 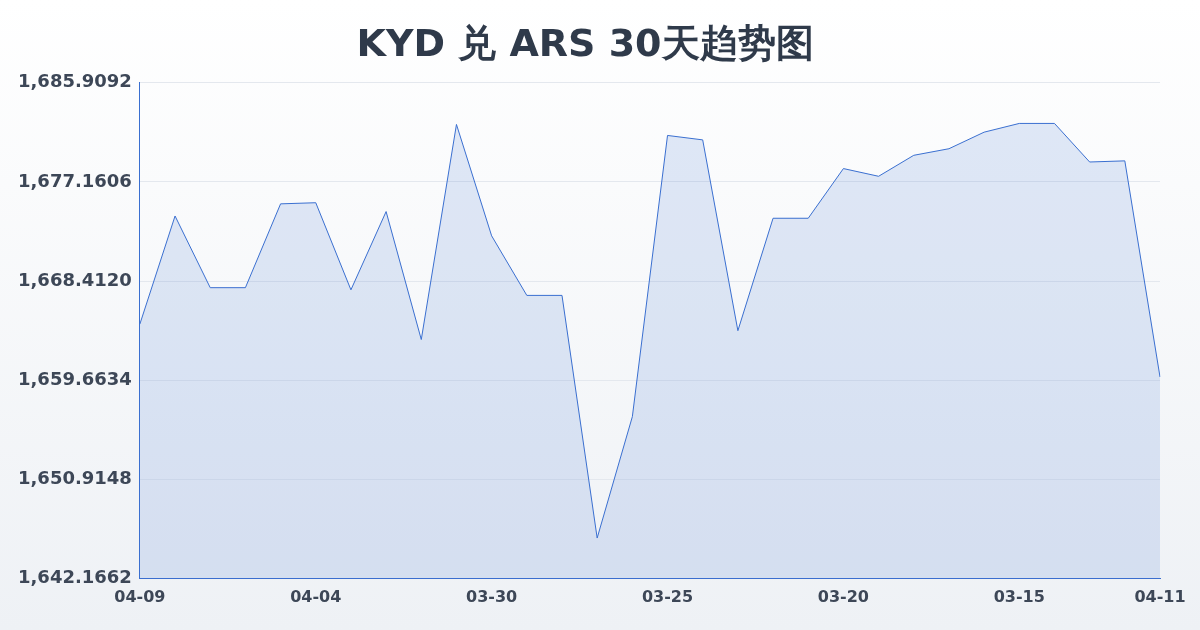 What do you see at coordinates (75, 180) in the screenshot?
I see `y-tick-label: 1,677.1606` at bounding box center [75, 180].